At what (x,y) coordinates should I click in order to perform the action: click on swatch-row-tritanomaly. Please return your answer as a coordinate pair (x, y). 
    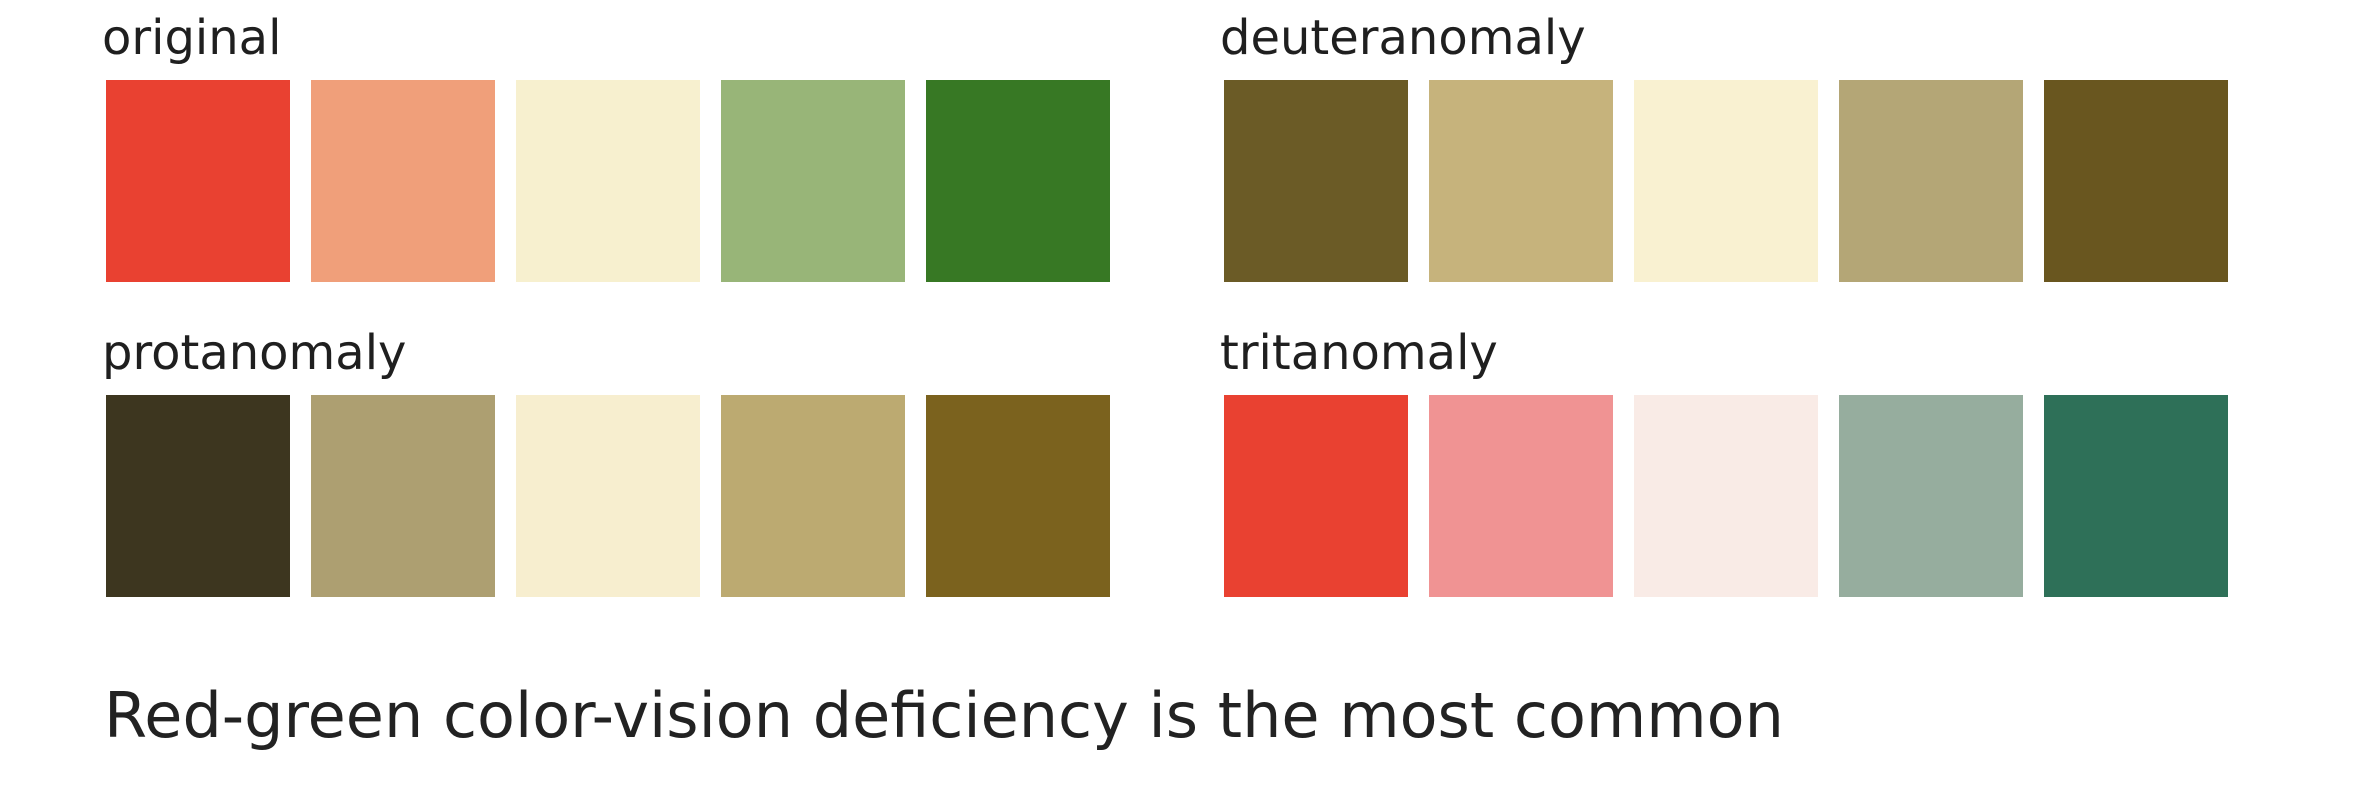
    Looking at the image, I should click on (1726, 496).